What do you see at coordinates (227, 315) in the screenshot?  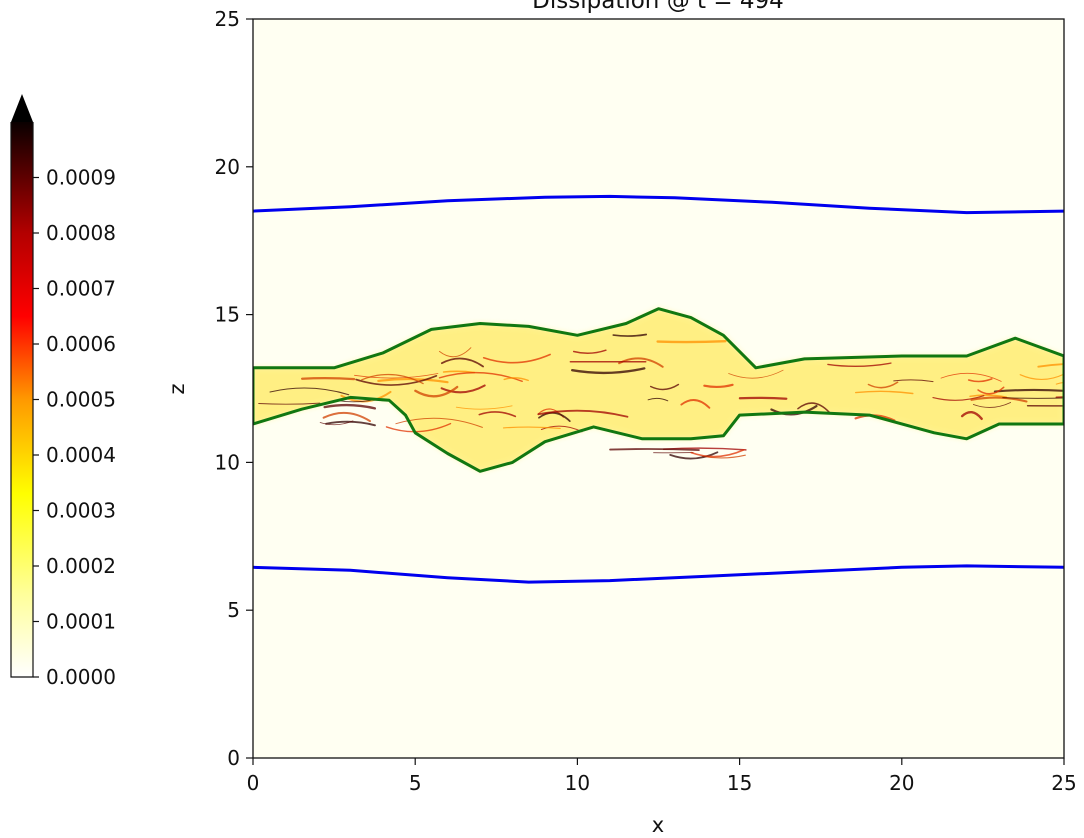 I see `y-tick-label: 15` at bounding box center [227, 315].